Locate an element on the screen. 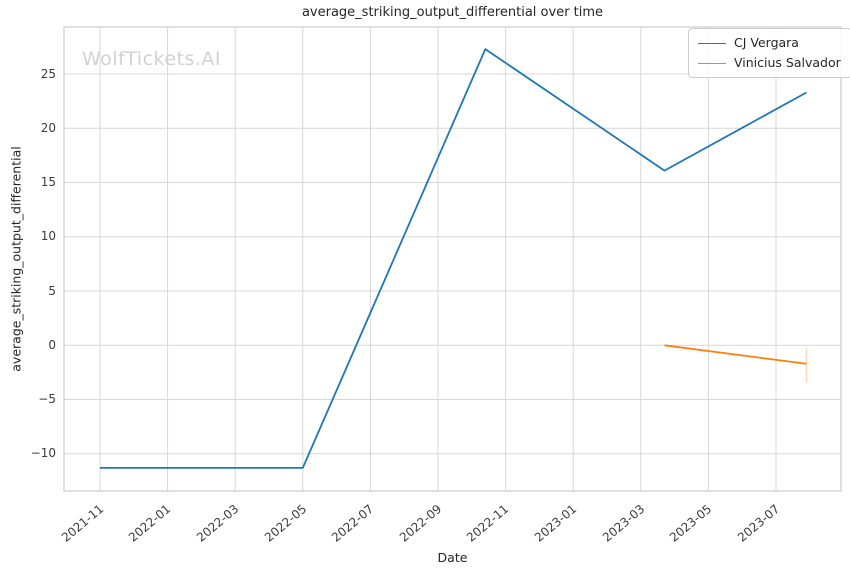  x-axis-label: Date is located at coordinates (452, 557).